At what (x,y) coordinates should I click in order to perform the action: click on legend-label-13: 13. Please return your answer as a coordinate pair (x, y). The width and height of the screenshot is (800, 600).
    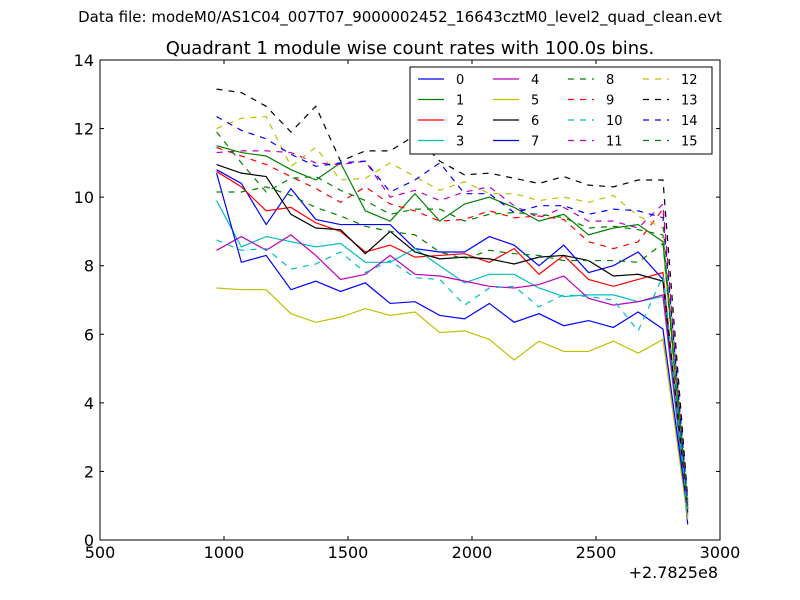
    Looking at the image, I should click on (689, 101).